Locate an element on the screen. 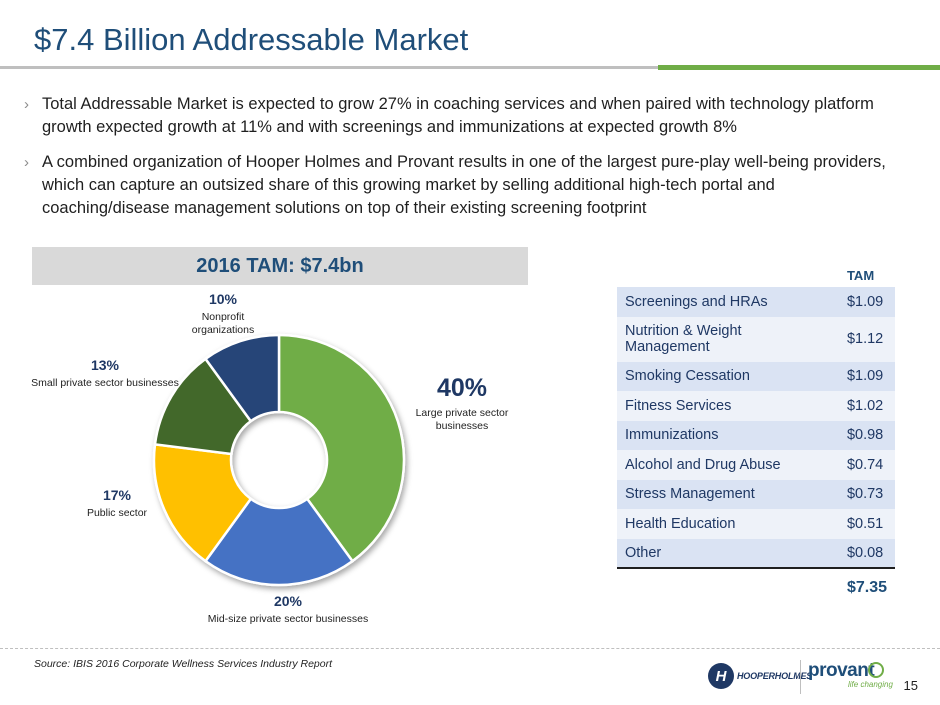 The image size is (940, 705). slice-percent-label: 17% is located at coordinates (117, 495).